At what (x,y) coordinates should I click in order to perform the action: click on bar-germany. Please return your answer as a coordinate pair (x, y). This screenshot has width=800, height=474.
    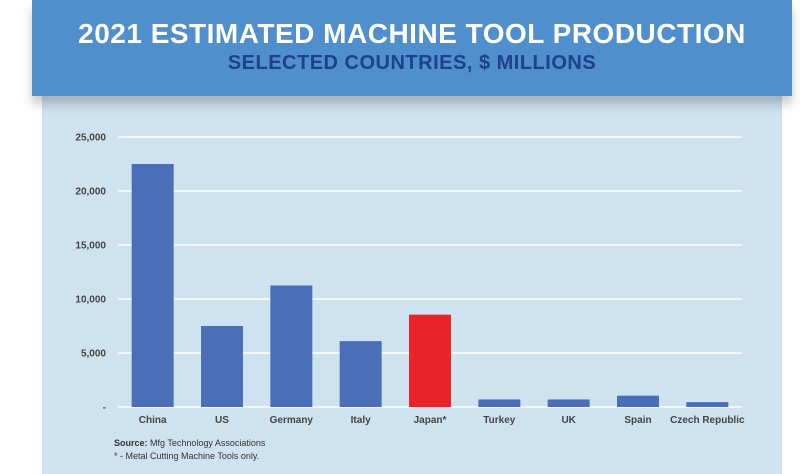
    Looking at the image, I should click on (291, 346).